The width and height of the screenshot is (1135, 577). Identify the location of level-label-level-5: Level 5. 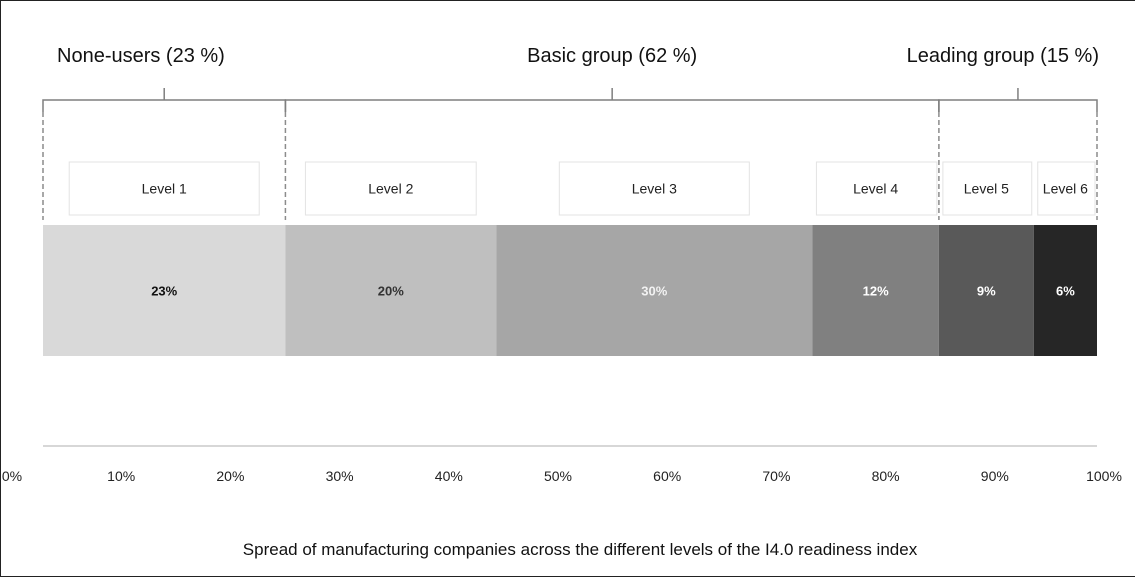
(986, 189).